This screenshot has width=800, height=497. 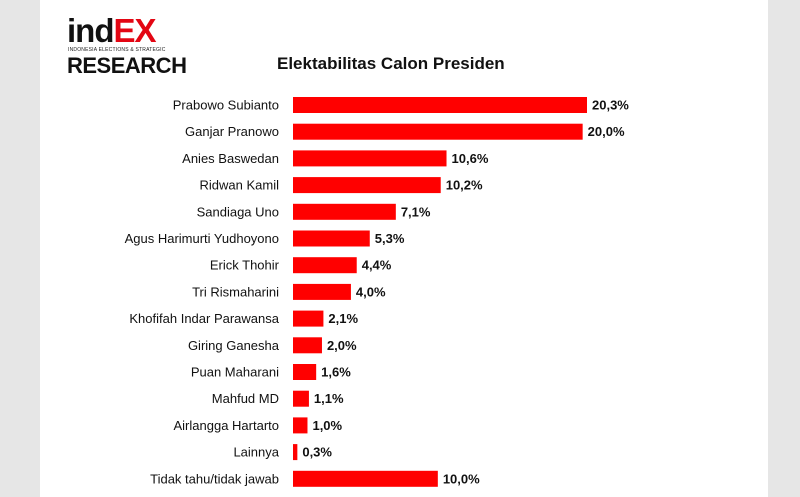 What do you see at coordinates (470, 158) in the screenshot?
I see `data-label: 10,6%` at bounding box center [470, 158].